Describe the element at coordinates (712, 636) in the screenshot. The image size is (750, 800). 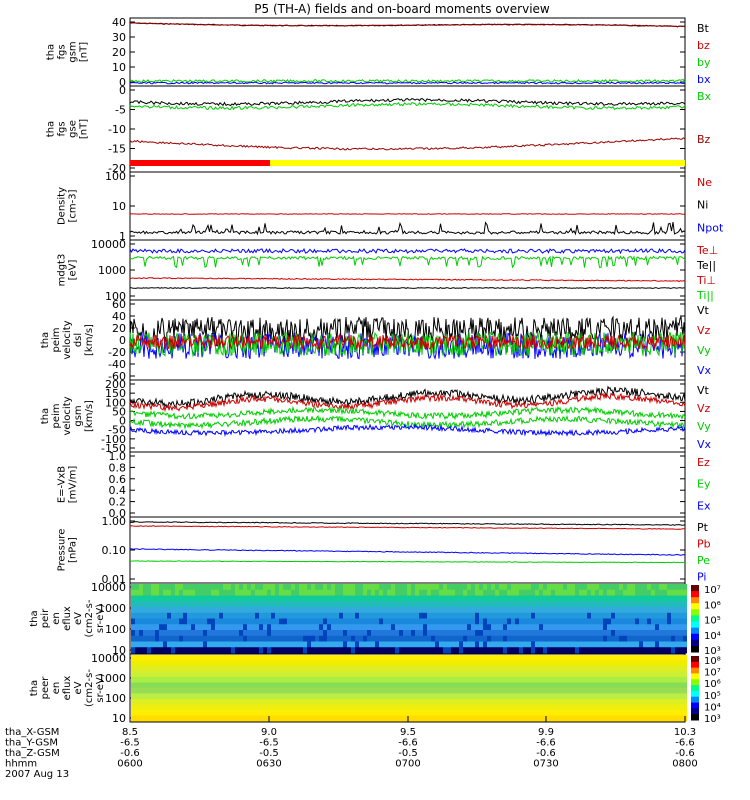
I see `colorbar-label: 10⁴` at that location.